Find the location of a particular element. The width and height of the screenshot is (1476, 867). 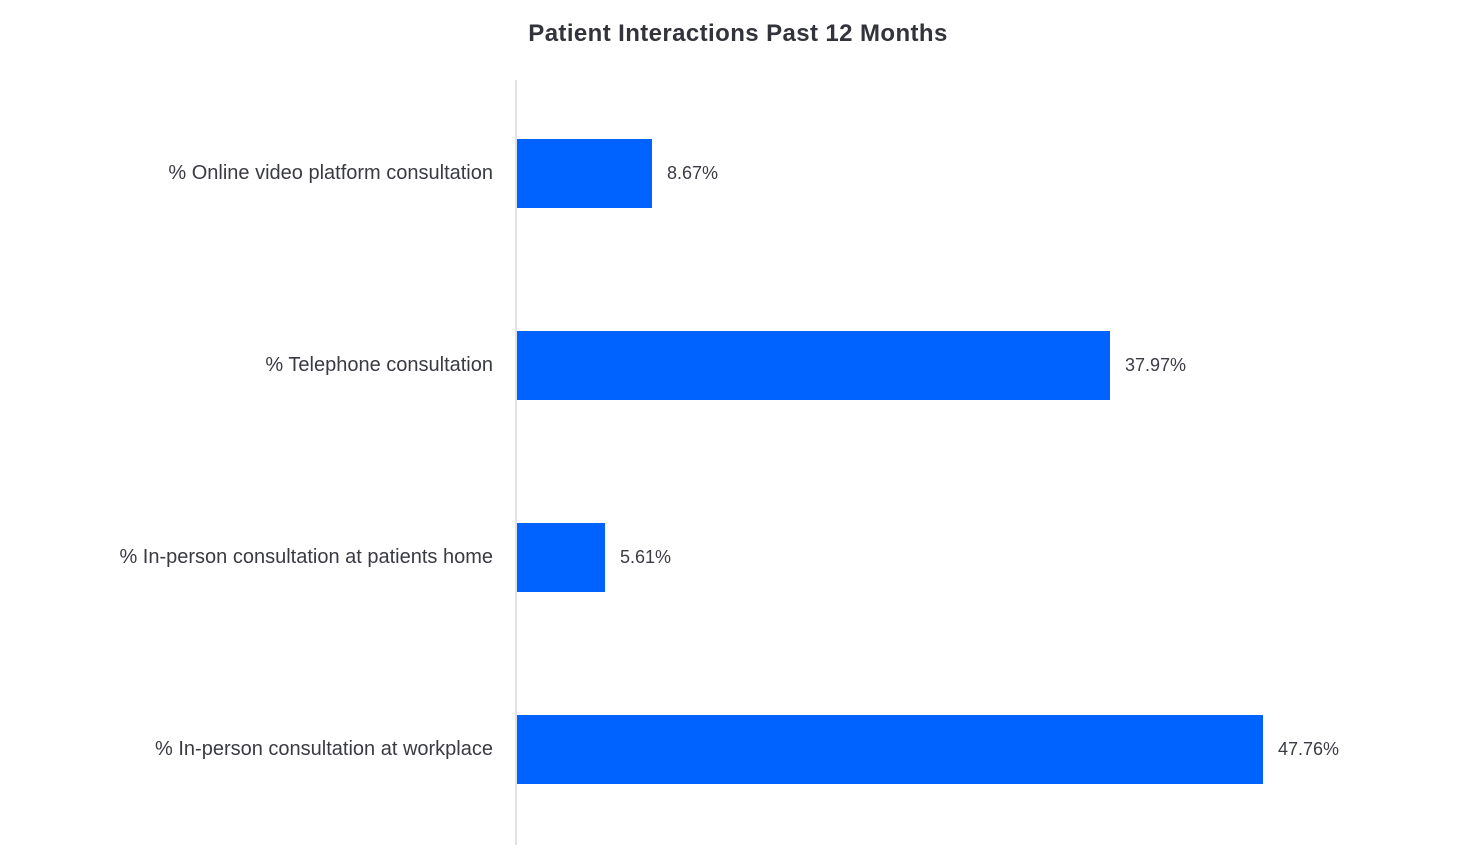

bar-track: 8.67% is located at coordinates (996, 173).